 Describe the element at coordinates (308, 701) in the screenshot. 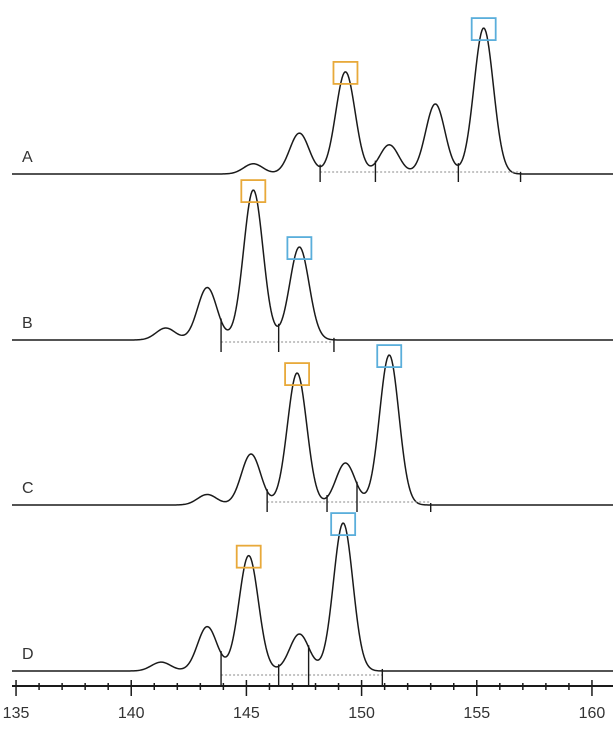

I see `x-axis: 135 140 145 150 155 160` at that location.